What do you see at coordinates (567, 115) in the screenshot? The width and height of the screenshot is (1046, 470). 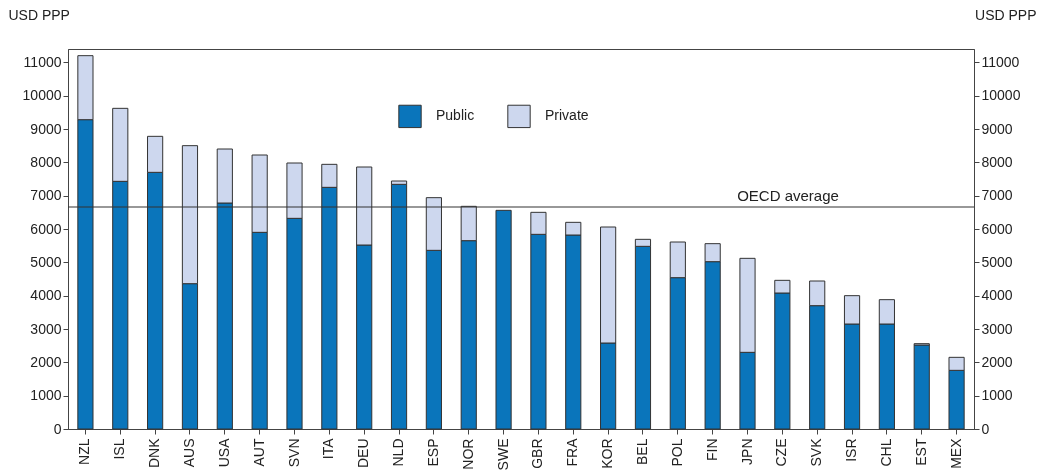 I see `legend-label: Private` at bounding box center [567, 115].